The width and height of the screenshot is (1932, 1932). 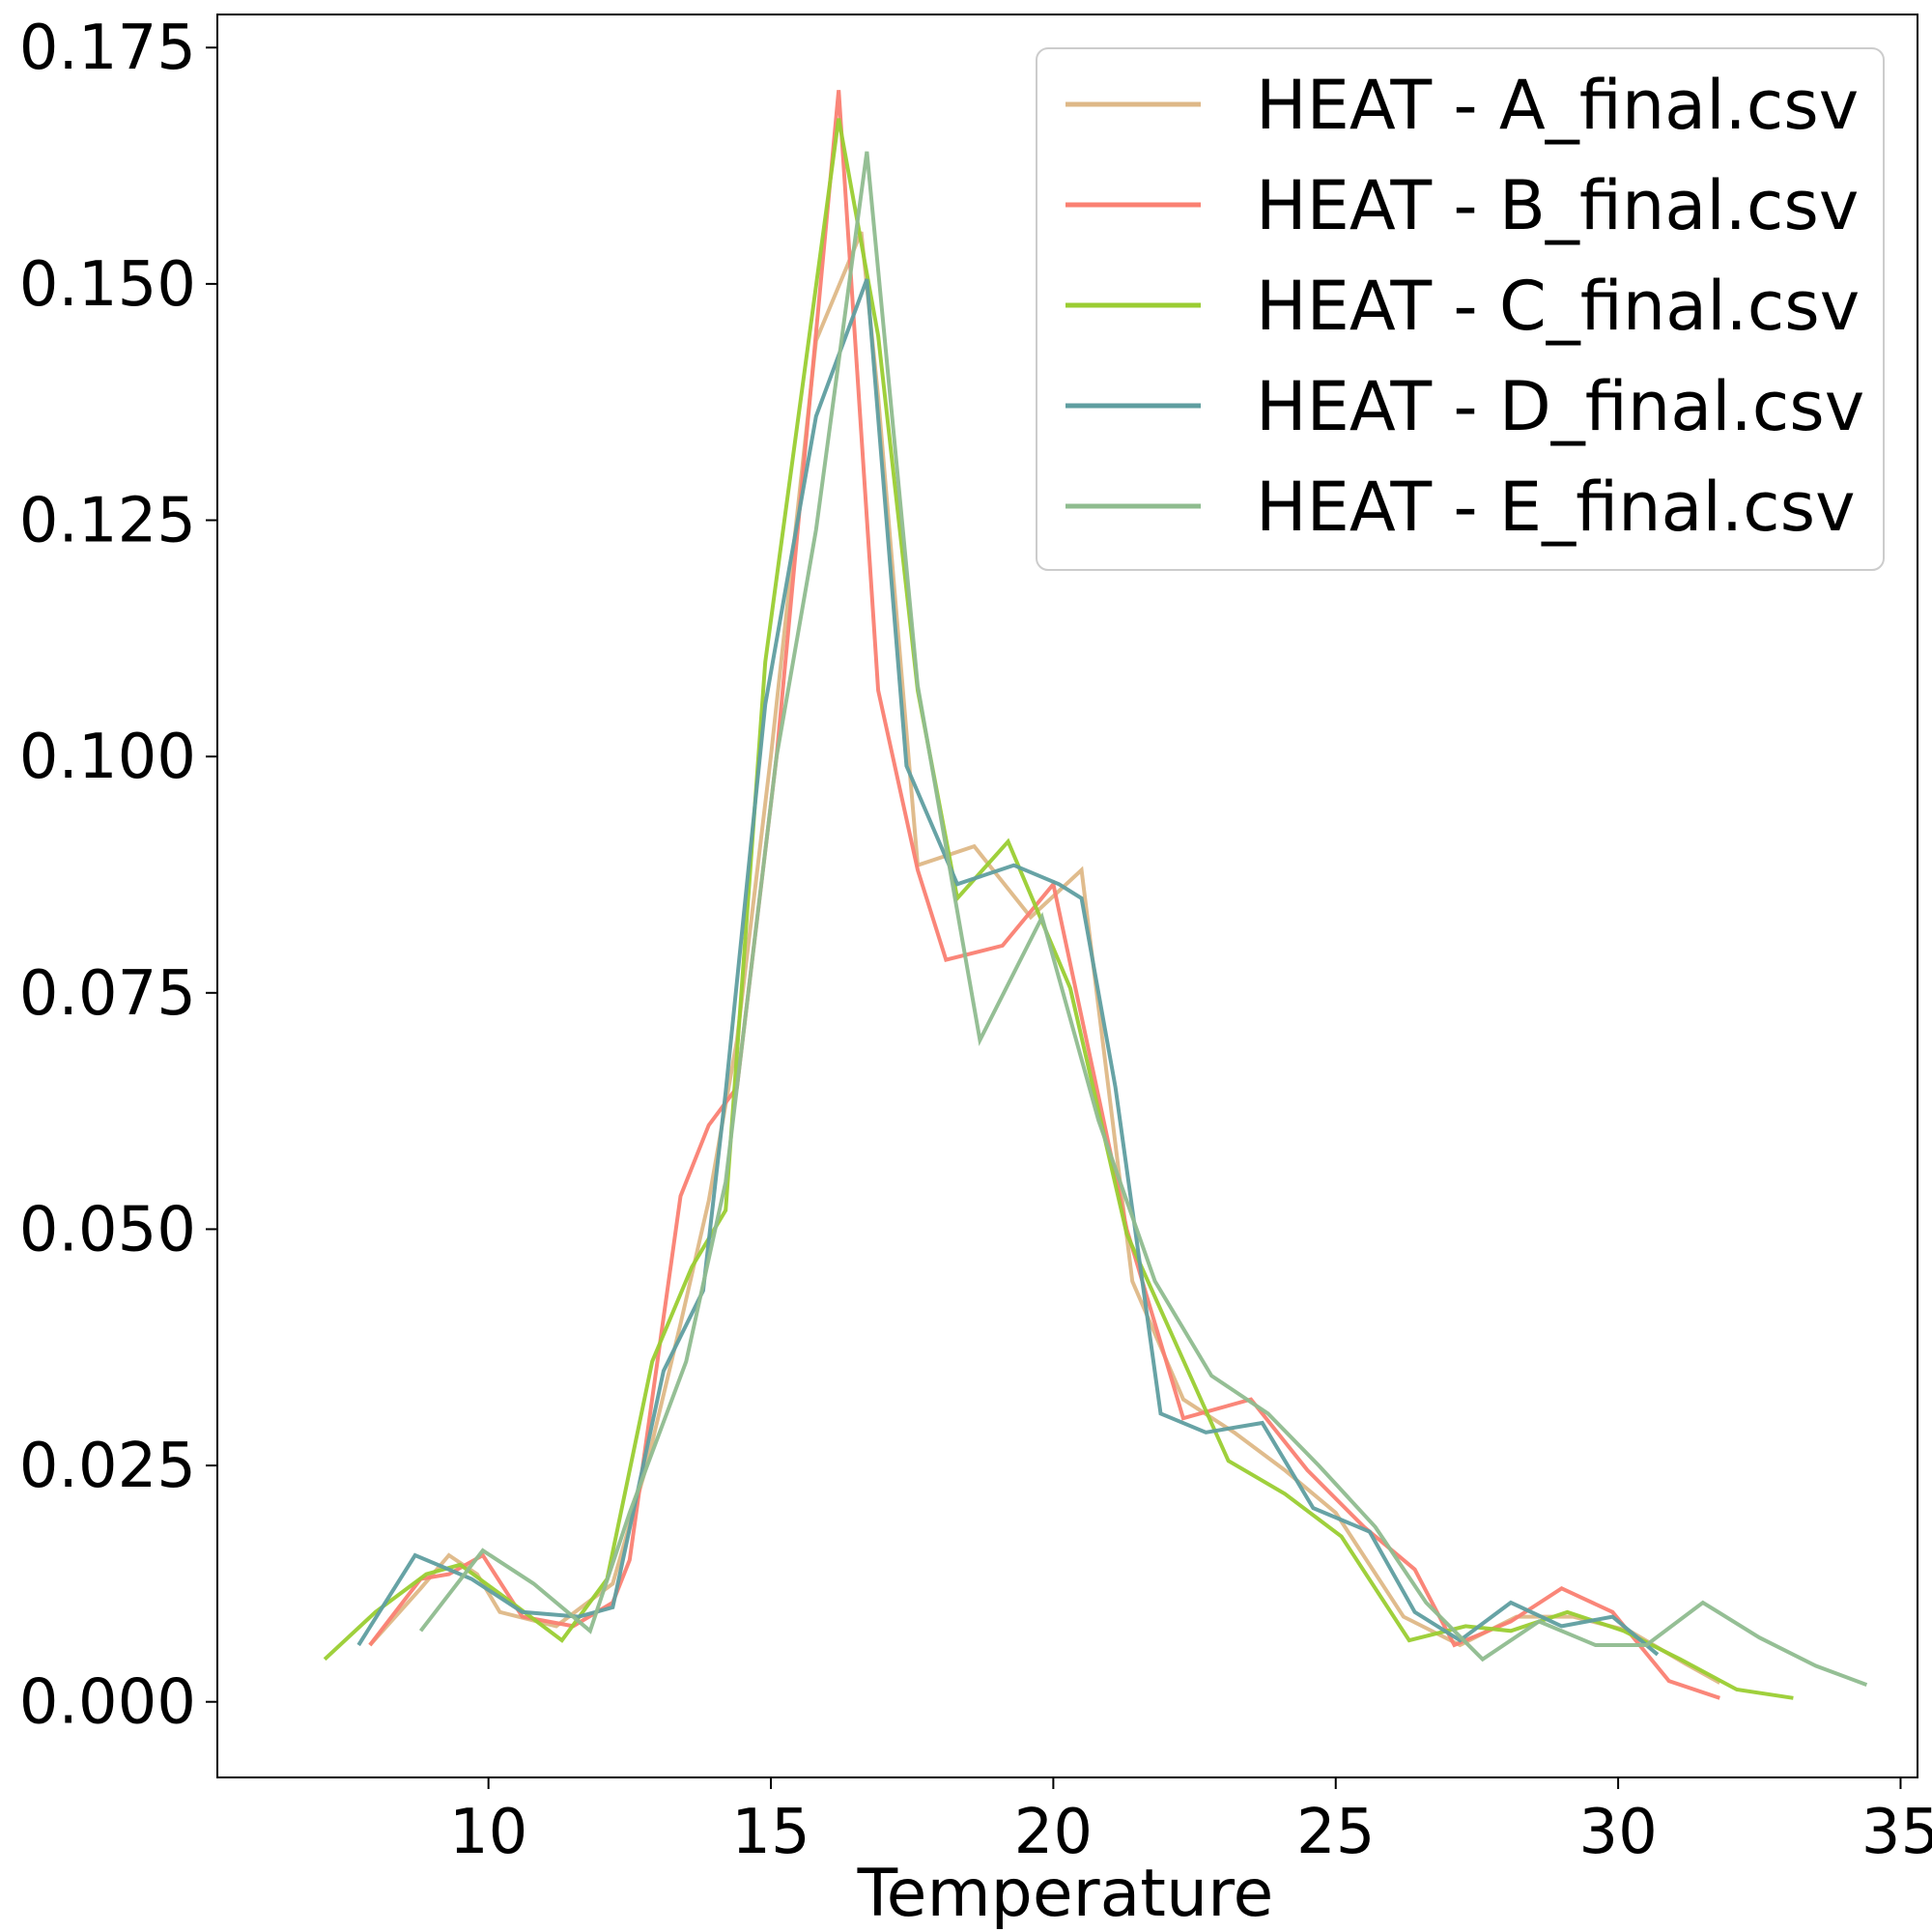 I want to click on x-tick-label: 25, so click(x=1335, y=1832).